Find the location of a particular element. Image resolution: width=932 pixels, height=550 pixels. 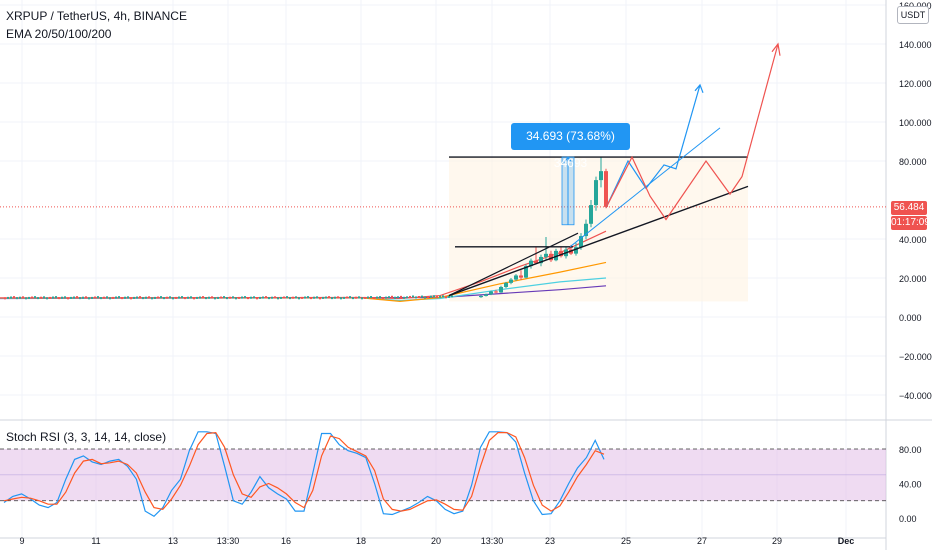

symbol-legend: XRPUP / TetherUS, 4h, BINANCE is located at coordinates (96, 16).